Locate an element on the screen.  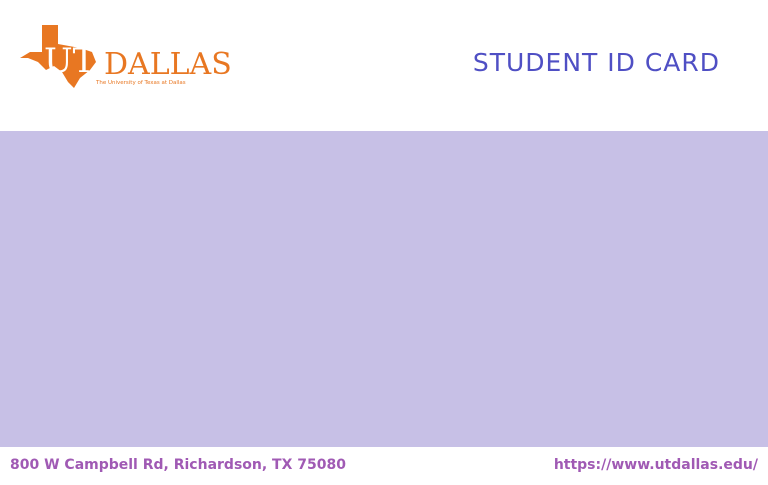
website-link: https://www.utdallas.edu/ is located at coordinates (655, 465).